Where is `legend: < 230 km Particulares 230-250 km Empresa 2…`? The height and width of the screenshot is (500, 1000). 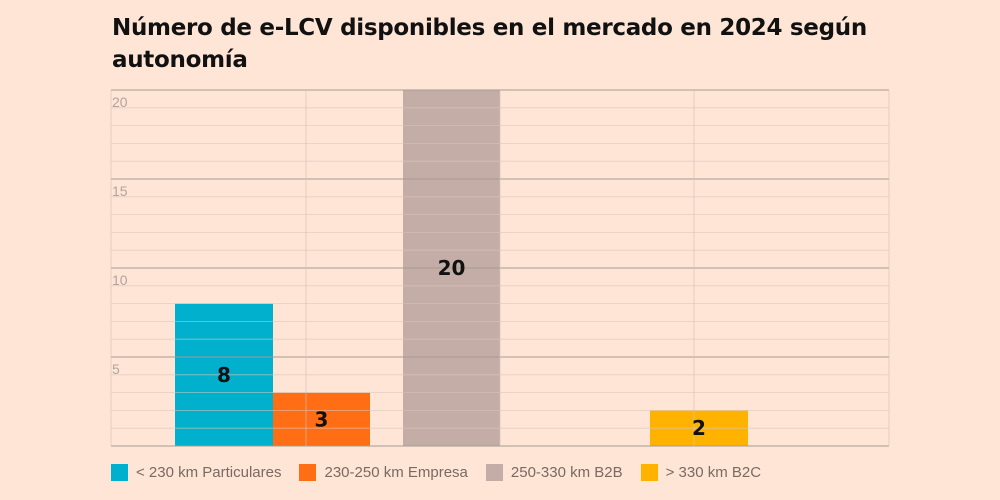 legend: < 230 km Particulares 230-250 km Empresa 2… is located at coordinates (436, 472).